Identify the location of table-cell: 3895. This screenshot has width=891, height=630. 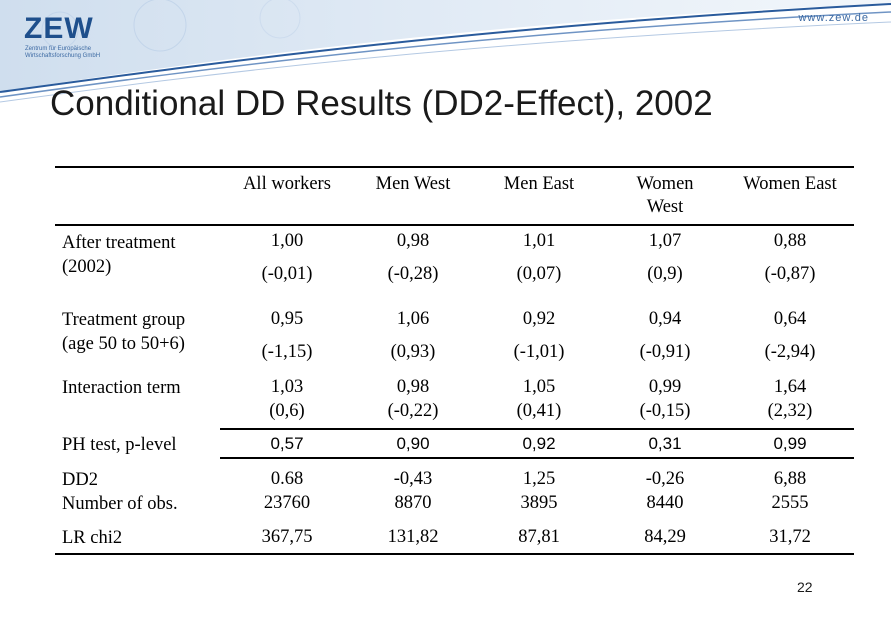
(539, 503).